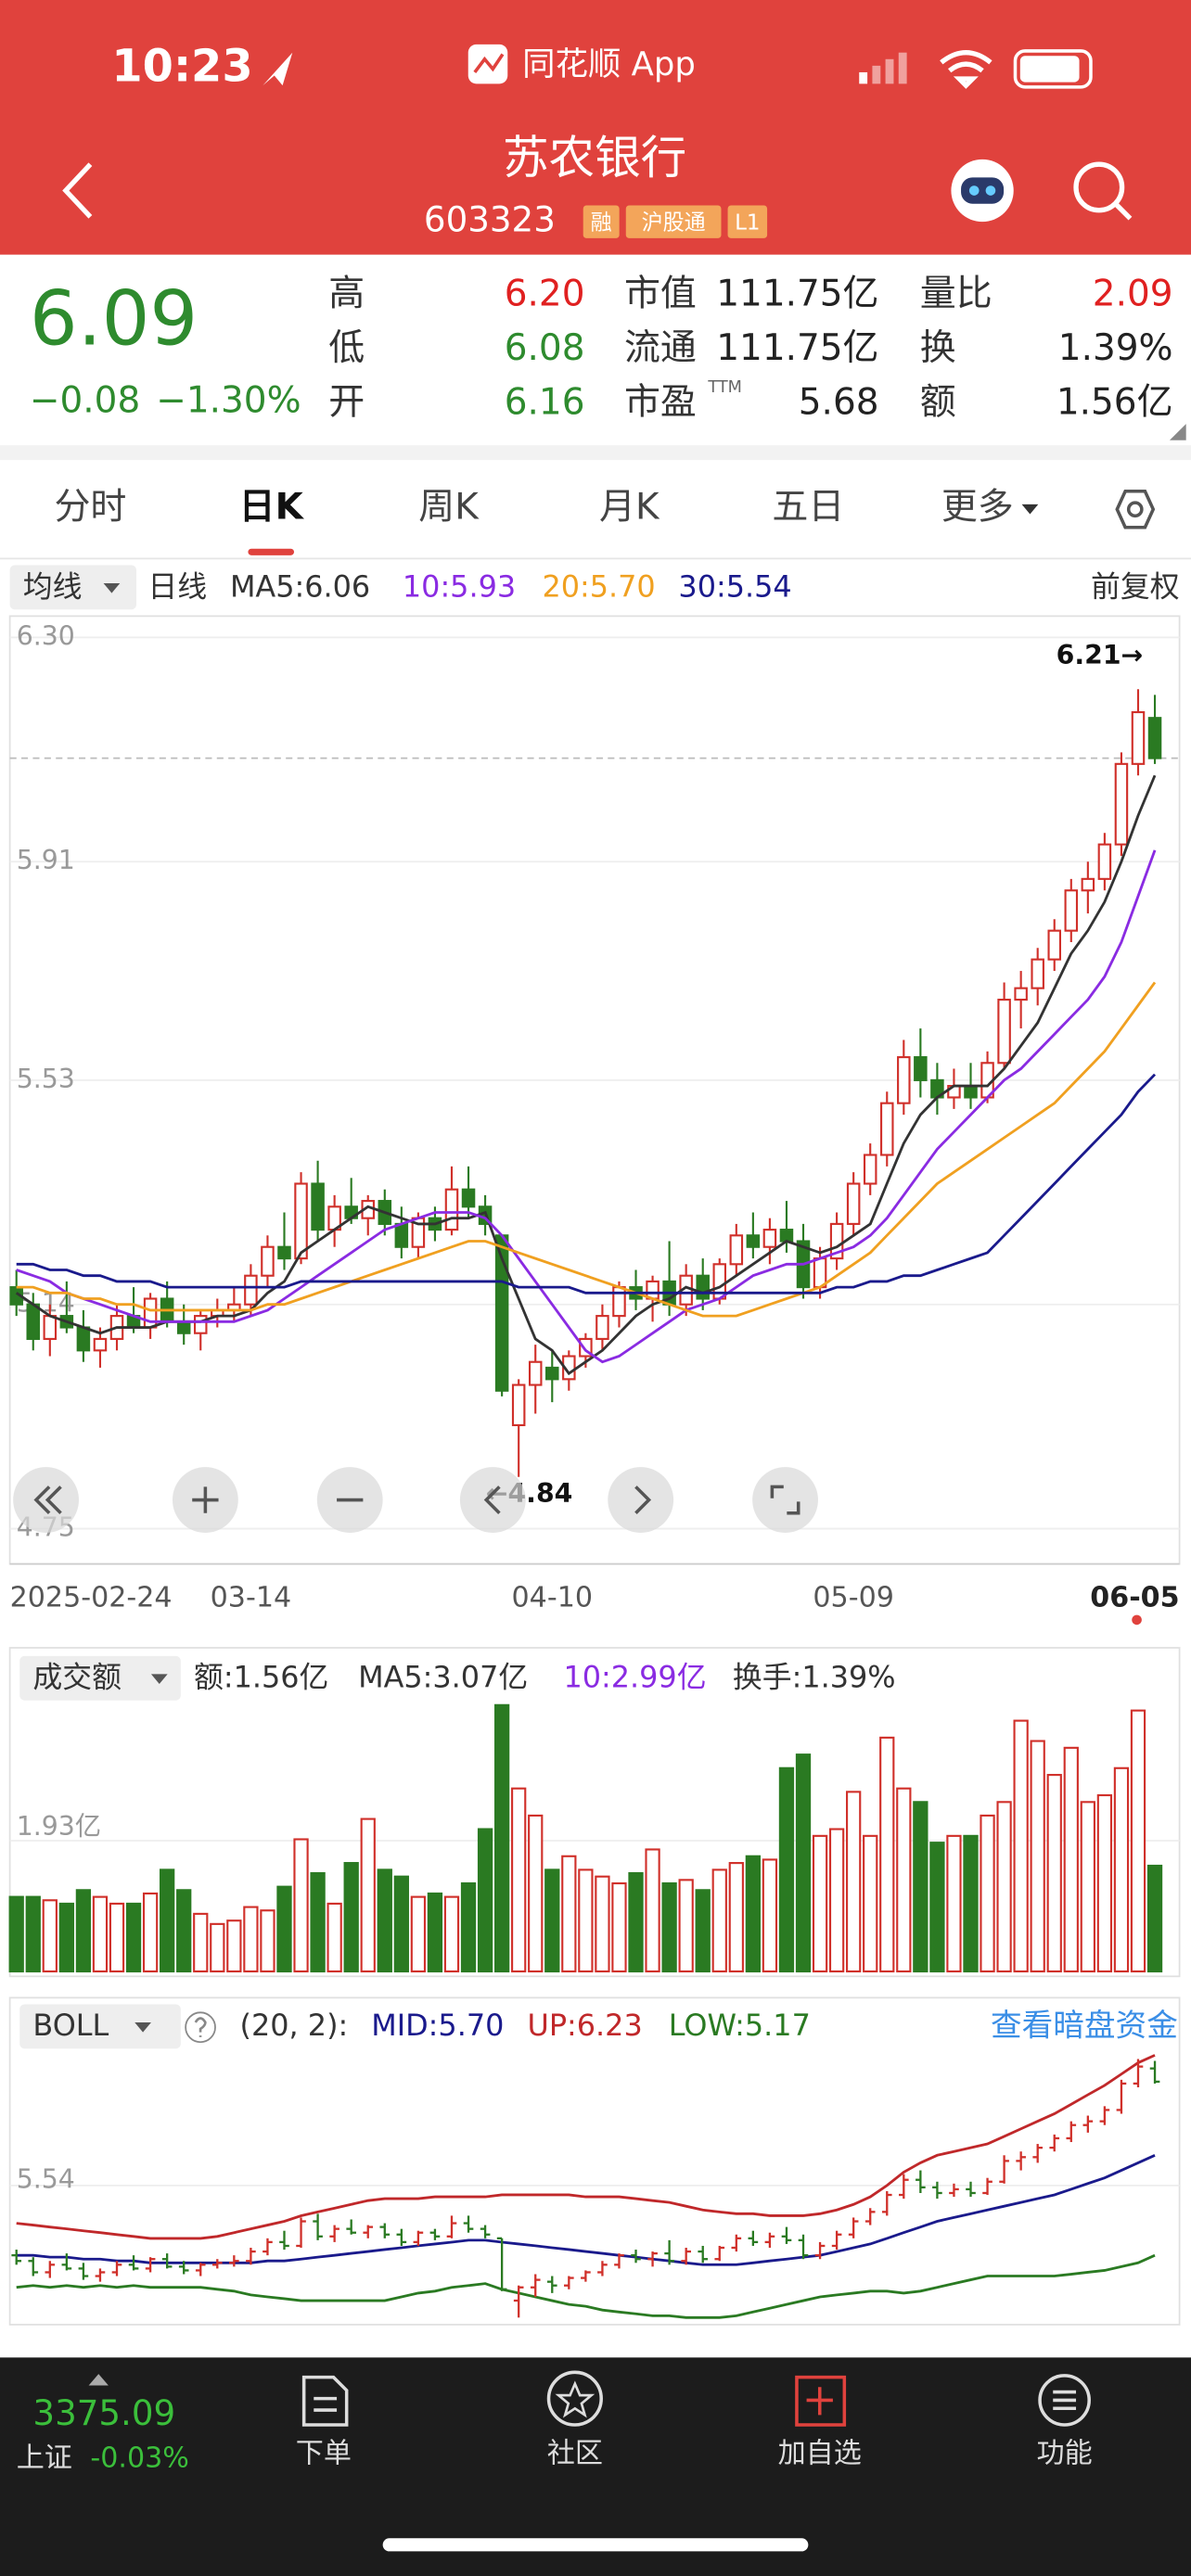 This screenshot has height=2576, width=1191. Describe the element at coordinates (449, 508) in the screenshot. I see `period-tab: 周K` at that location.